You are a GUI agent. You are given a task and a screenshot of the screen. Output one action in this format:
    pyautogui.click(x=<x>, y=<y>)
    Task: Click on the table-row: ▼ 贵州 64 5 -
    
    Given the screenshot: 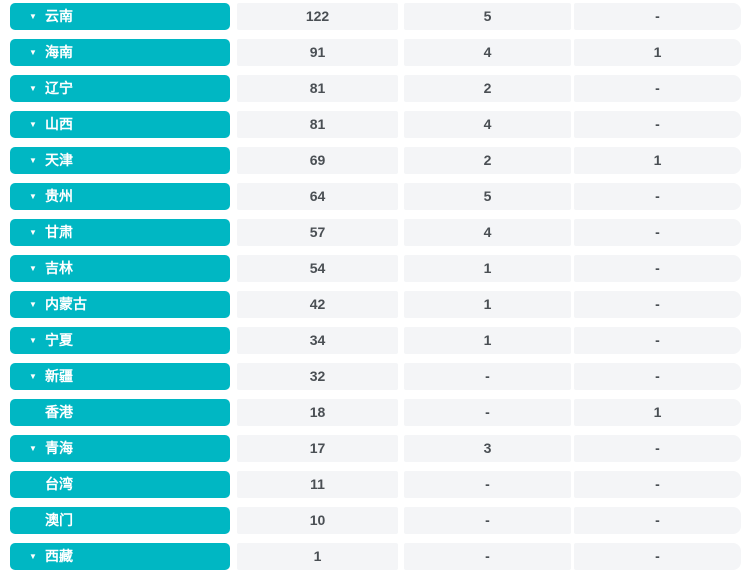 What is the action you would take?
    pyautogui.click(x=375, y=196)
    